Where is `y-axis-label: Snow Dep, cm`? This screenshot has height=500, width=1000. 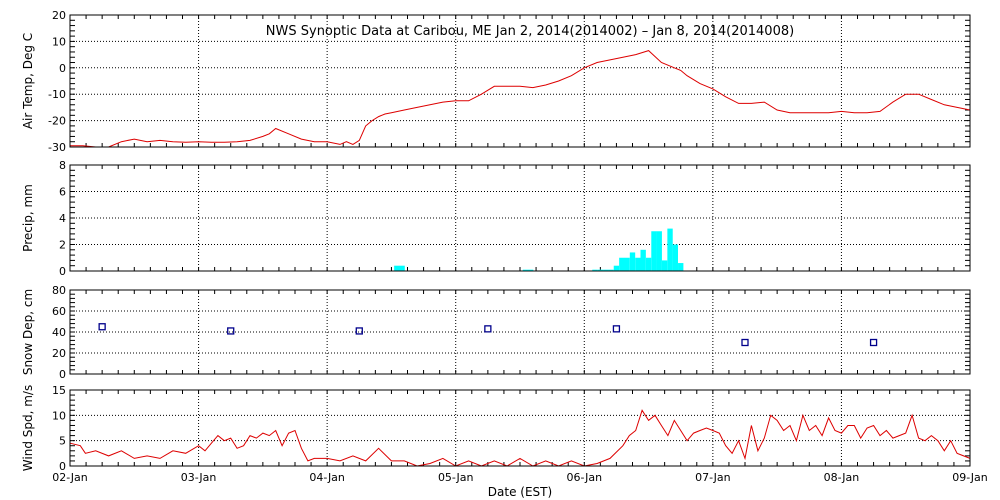 y-axis-label: Snow Dep, cm is located at coordinates (28, 332).